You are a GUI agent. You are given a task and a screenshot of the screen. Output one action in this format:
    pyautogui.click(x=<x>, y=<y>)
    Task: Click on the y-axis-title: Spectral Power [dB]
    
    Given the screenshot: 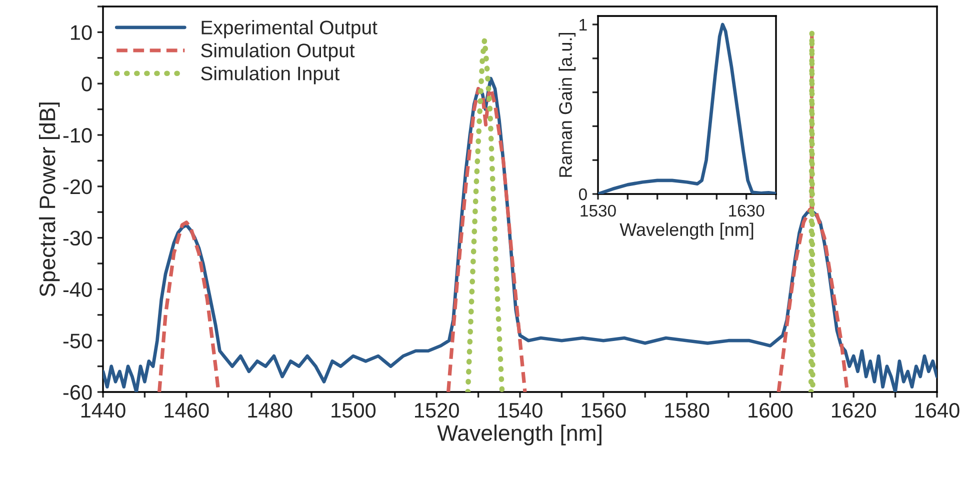 What is the action you would take?
    pyautogui.click(x=49, y=199)
    